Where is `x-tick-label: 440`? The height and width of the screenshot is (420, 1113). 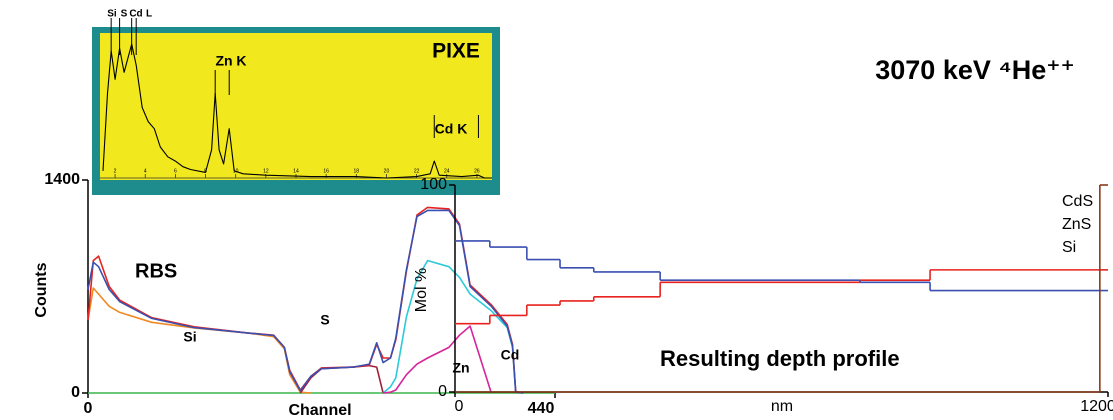 x-tick-label: 440 is located at coordinates (541, 408).